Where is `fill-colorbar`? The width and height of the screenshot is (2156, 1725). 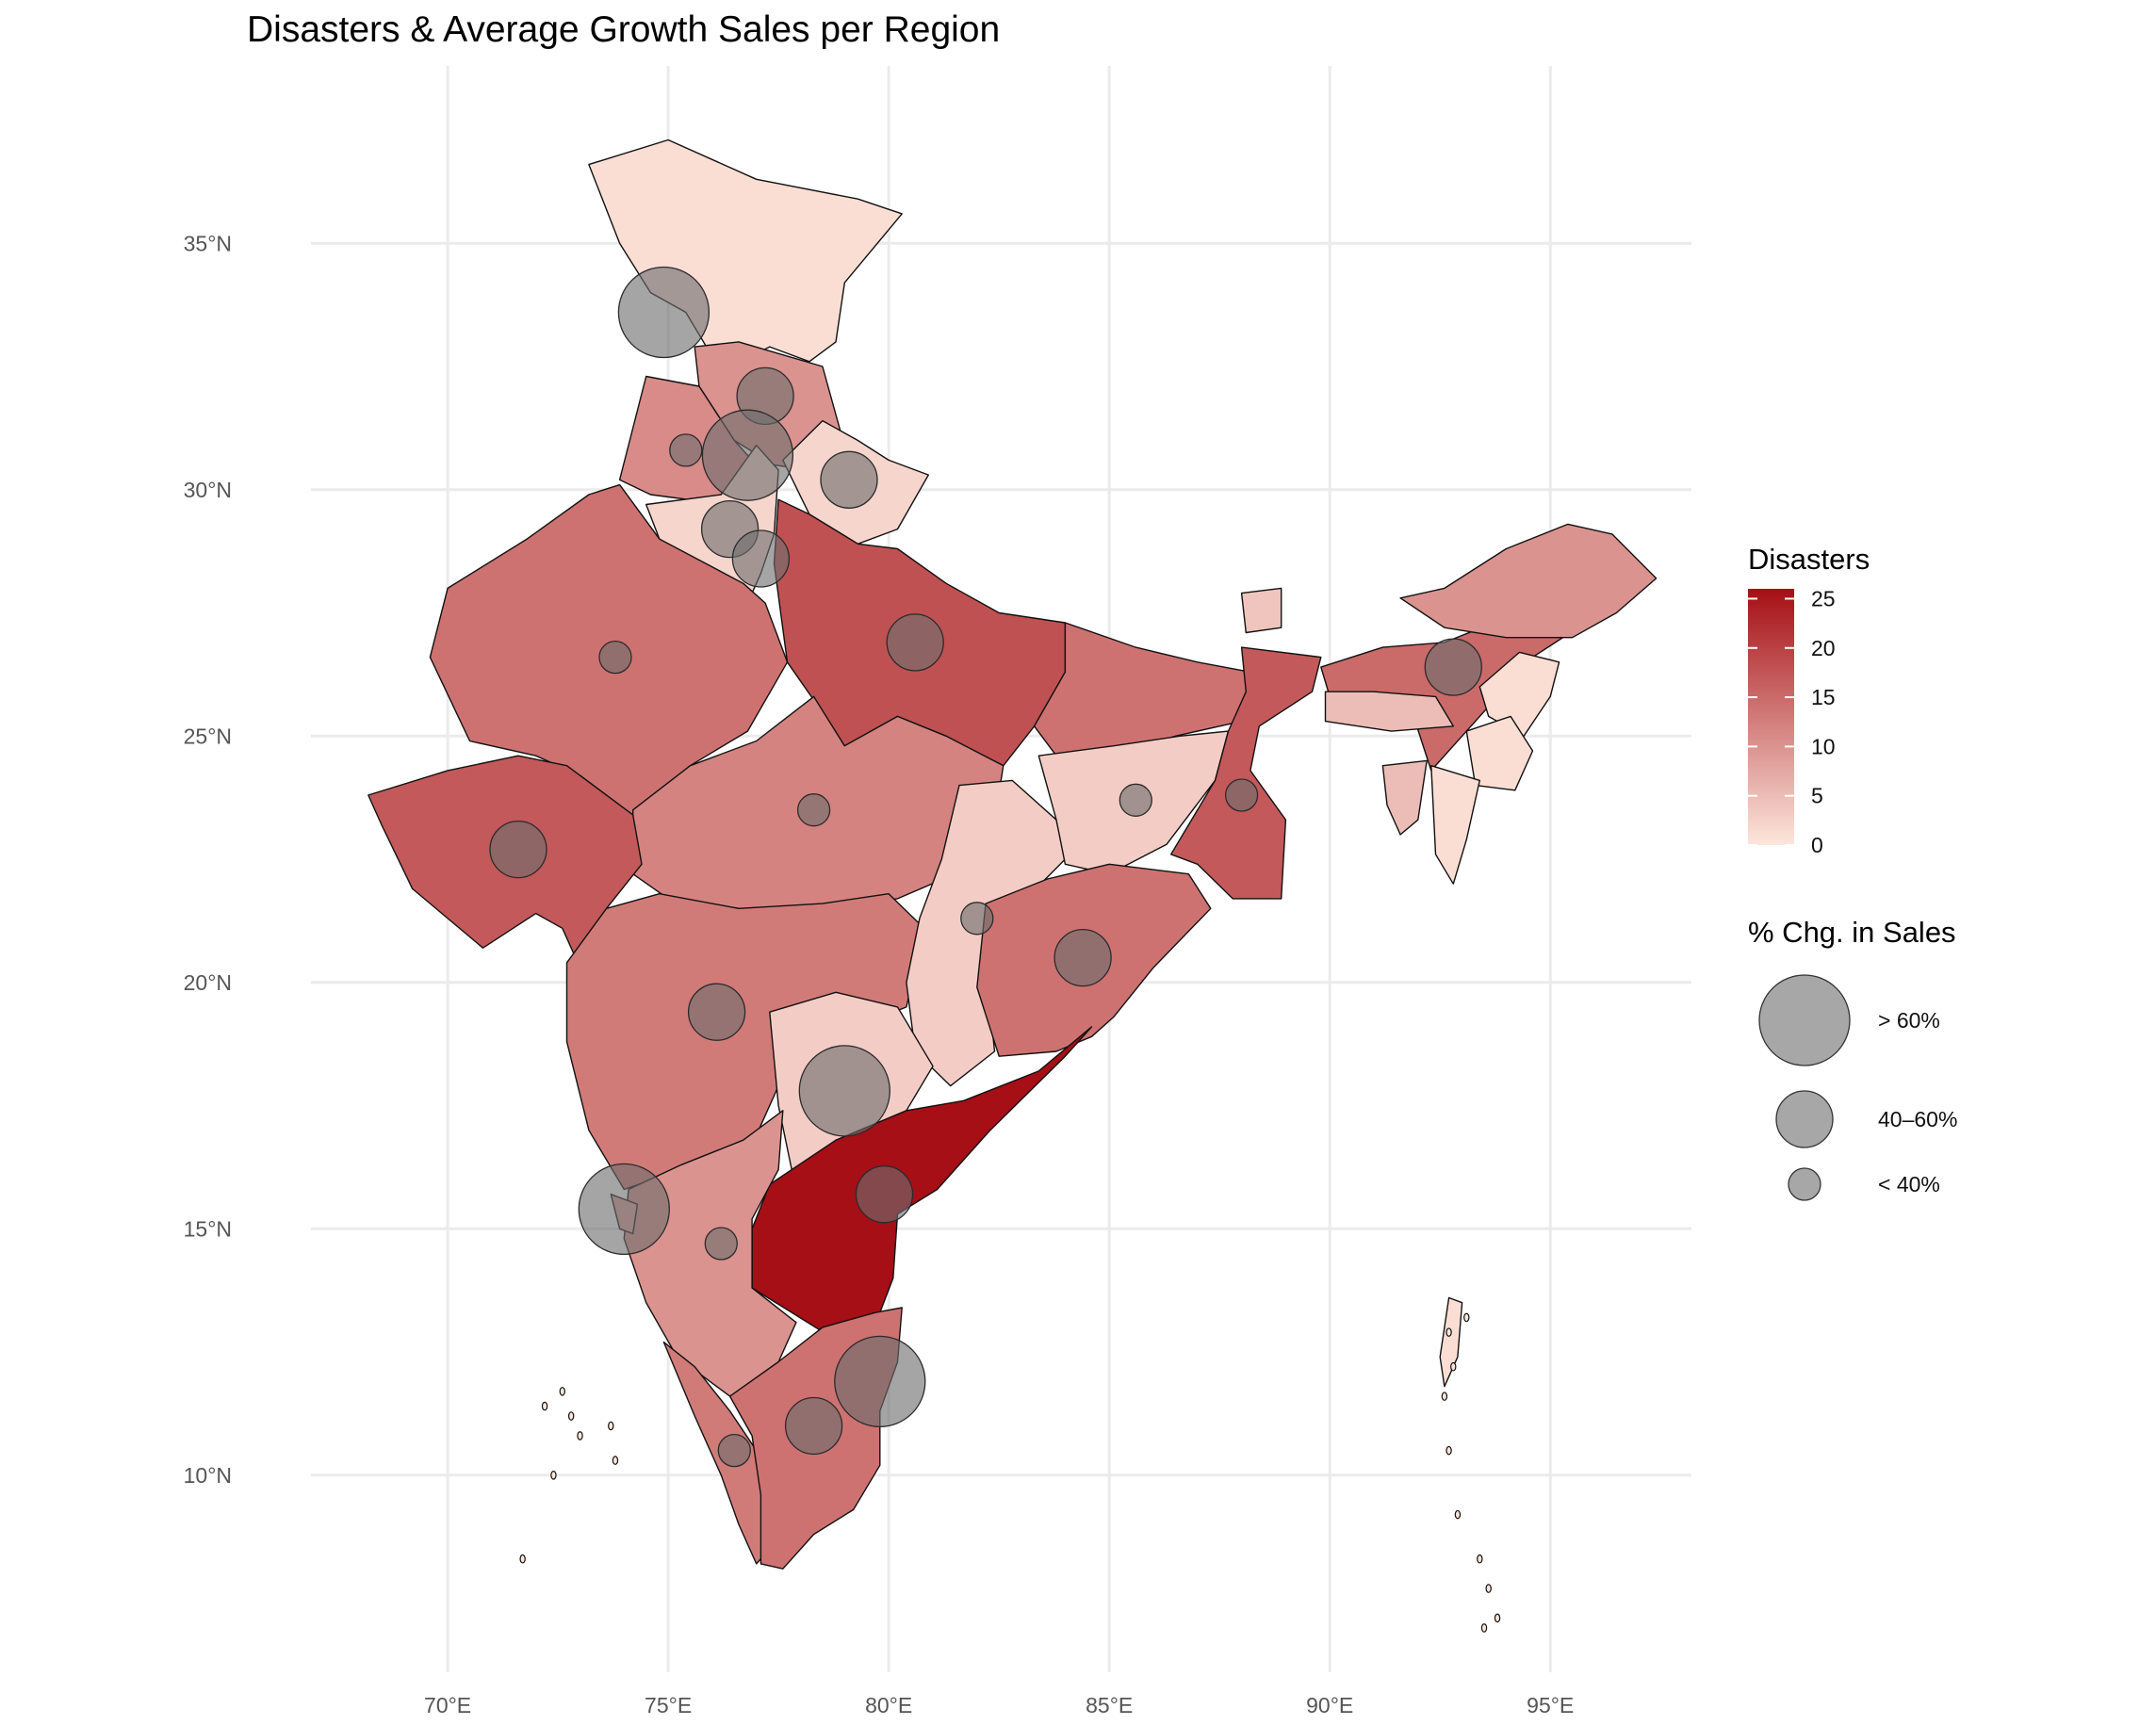 fill-colorbar is located at coordinates (1771, 717).